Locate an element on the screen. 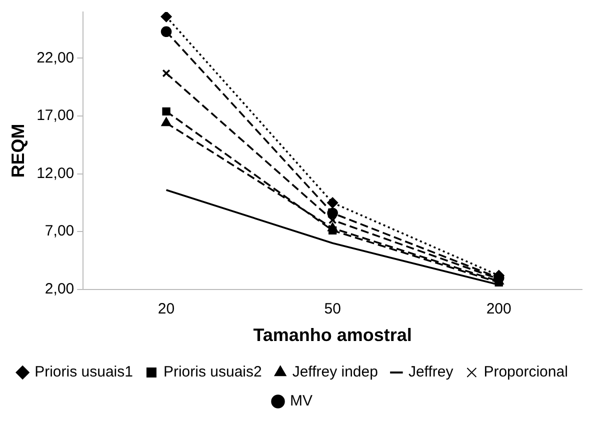 This screenshot has height=423, width=592. x-axis-title: Tamanho amostral is located at coordinates (332, 335).